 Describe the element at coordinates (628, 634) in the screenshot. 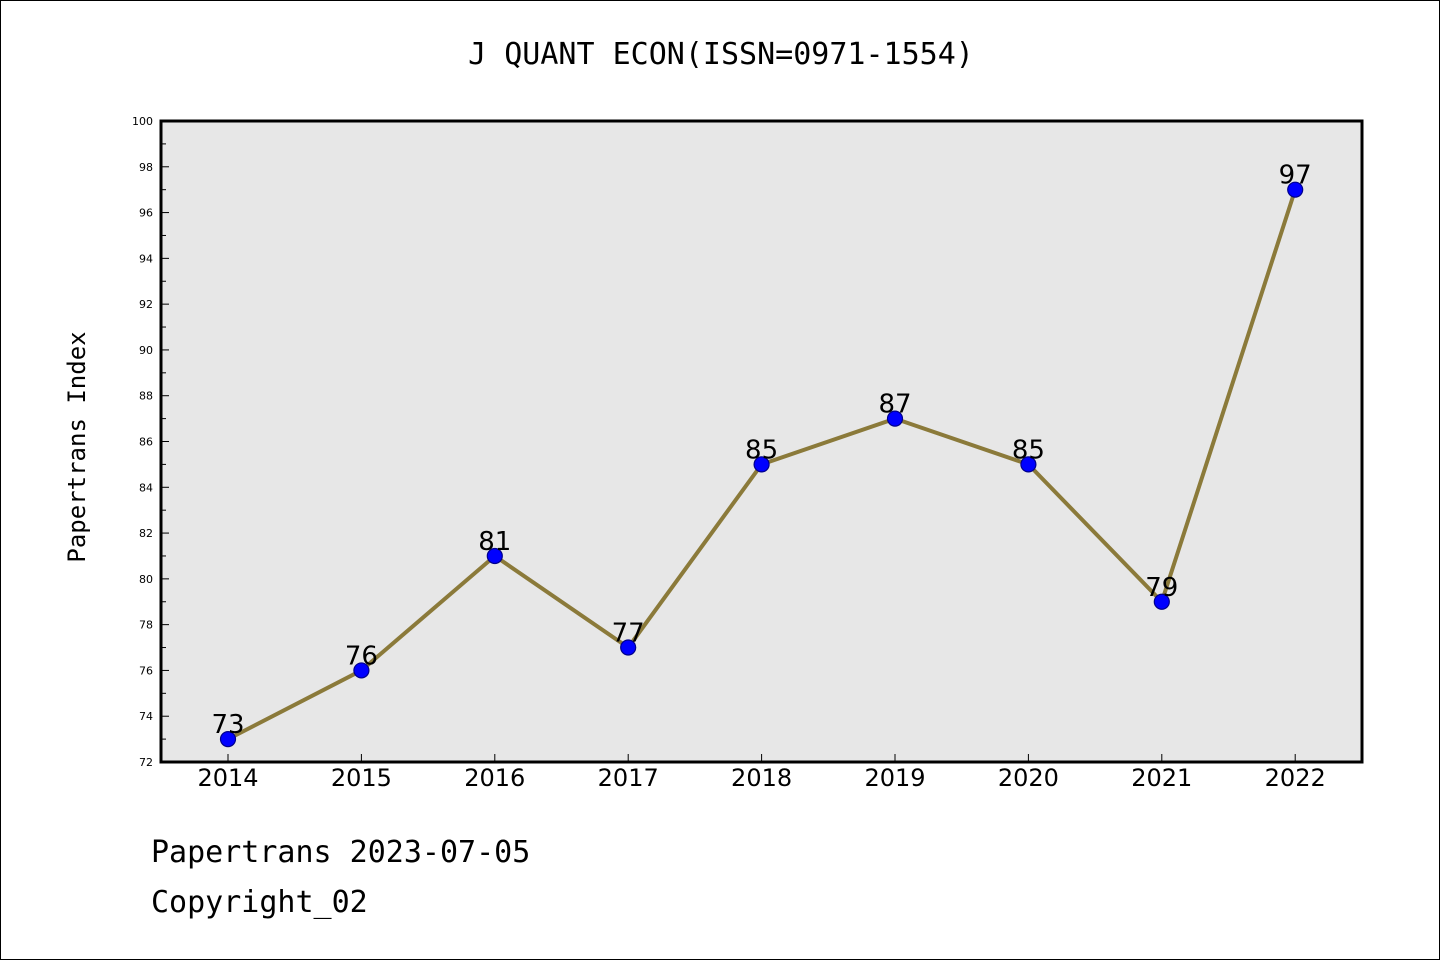

I see `data-value-label: 77` at that location.